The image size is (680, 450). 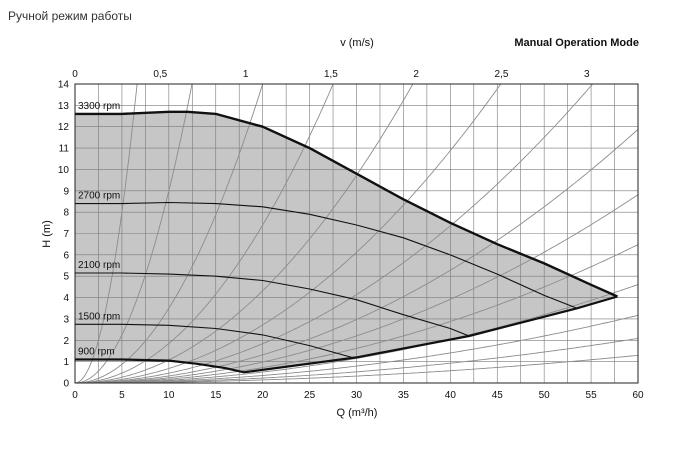 I want to click on page-caption: Ручной режим работы, so click(x=70, y=16).